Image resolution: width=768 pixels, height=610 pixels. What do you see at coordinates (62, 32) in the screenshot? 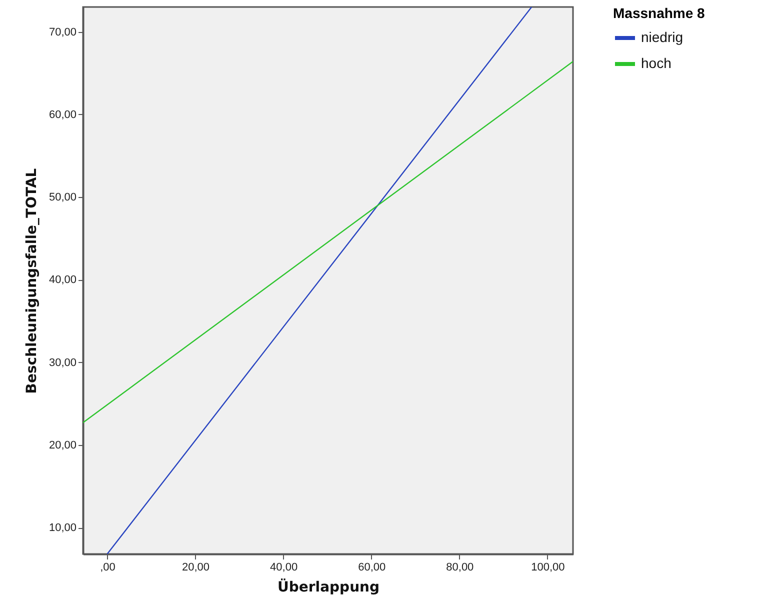
I see `y-tick-label: 70,00` at bounding box center [62, 32].